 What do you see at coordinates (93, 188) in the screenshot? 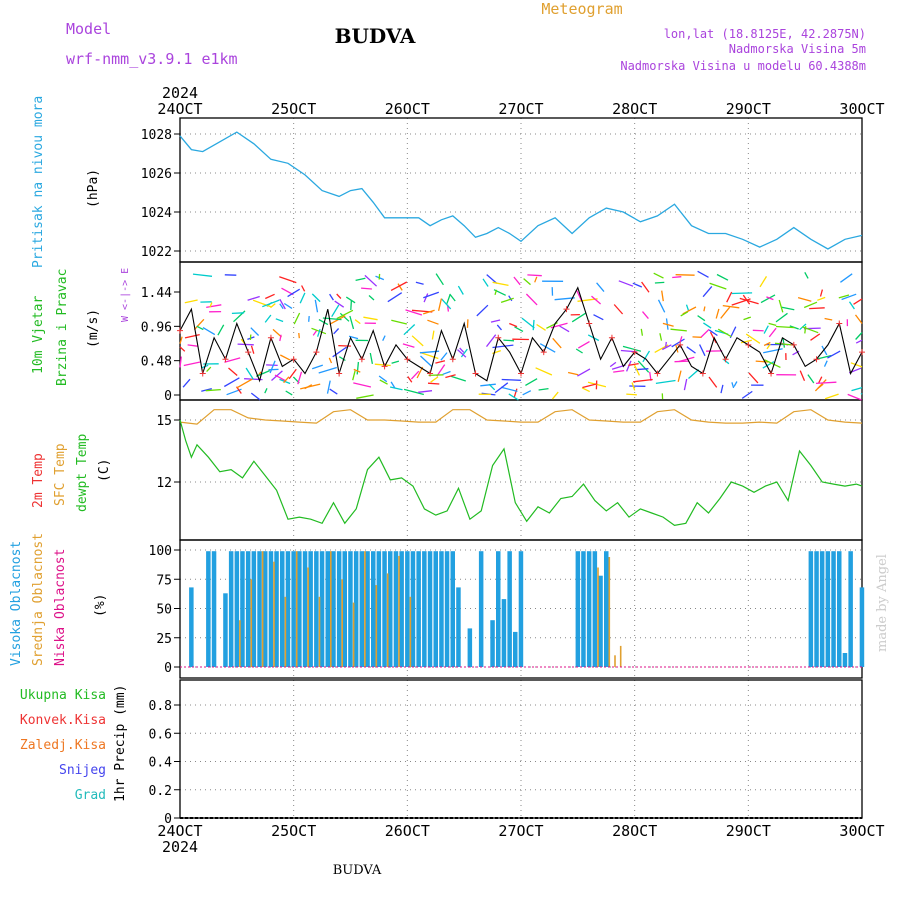
I see `pressure-unit: (hPa)` at bounding box center [93, 188].